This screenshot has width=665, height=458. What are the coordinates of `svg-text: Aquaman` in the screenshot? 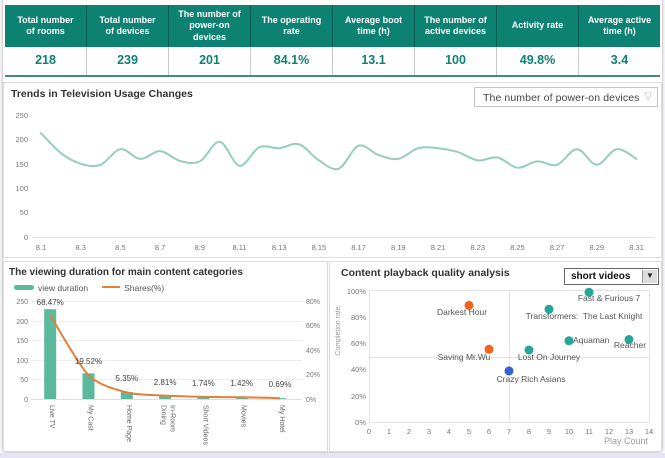 It's located at (591, 340).